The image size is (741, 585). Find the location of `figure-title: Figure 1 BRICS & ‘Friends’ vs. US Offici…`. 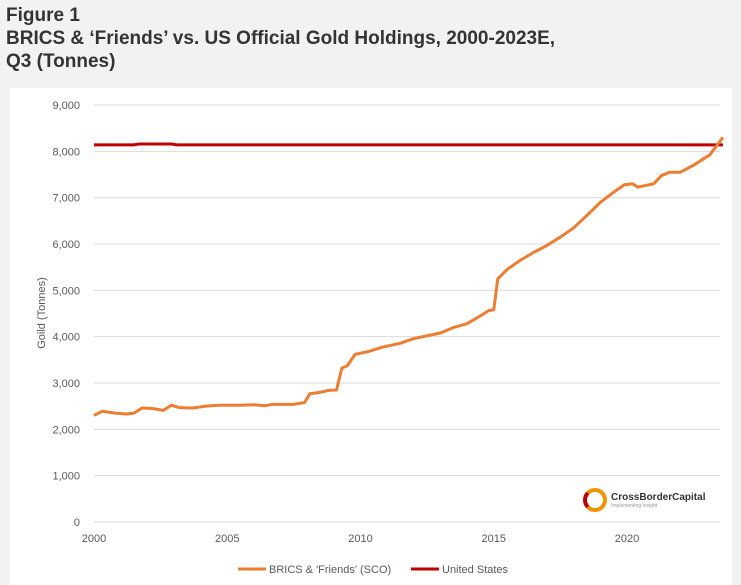

figure-title: Figure 1 BRICS & ‘Friends’ vs. US Offici… is located at coordinates (280, 38).